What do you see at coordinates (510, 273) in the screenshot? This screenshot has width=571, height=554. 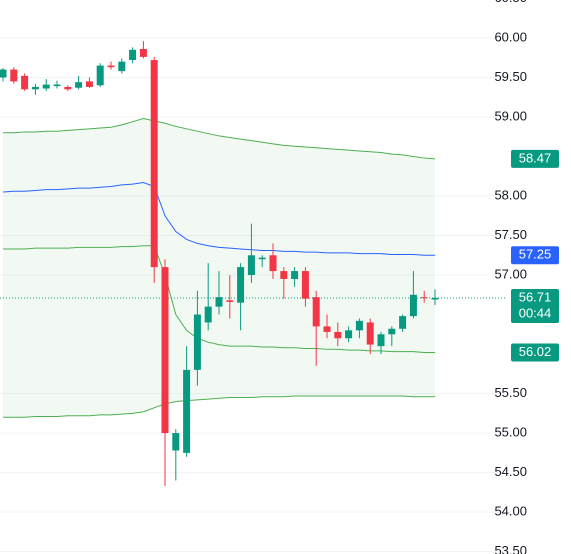 I see `y-tick-label: 57.00` at bounding box center [510, 273].